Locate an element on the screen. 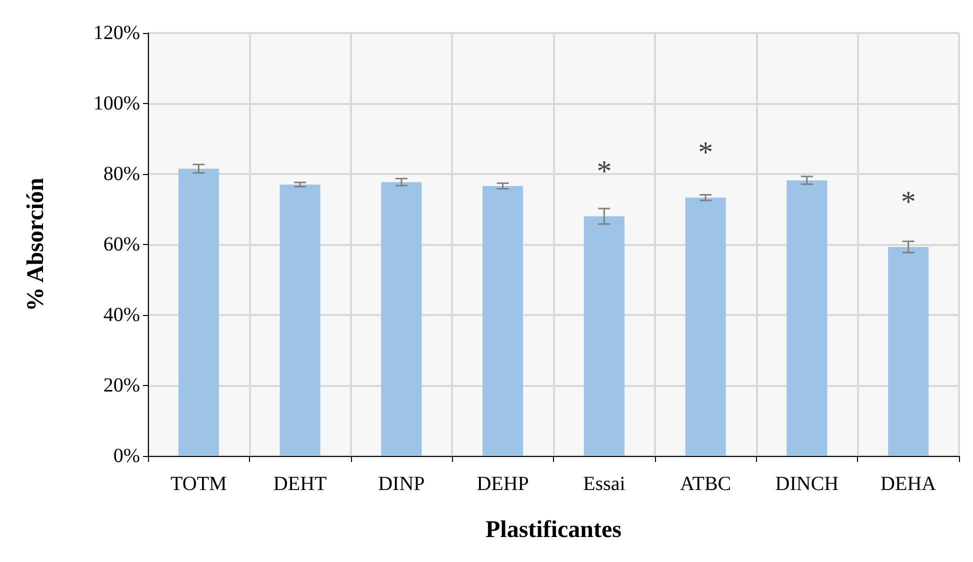 The height and width of the screenshot is (562, 973). x-tick-label: DINCH is located at coordinates (807, 484).